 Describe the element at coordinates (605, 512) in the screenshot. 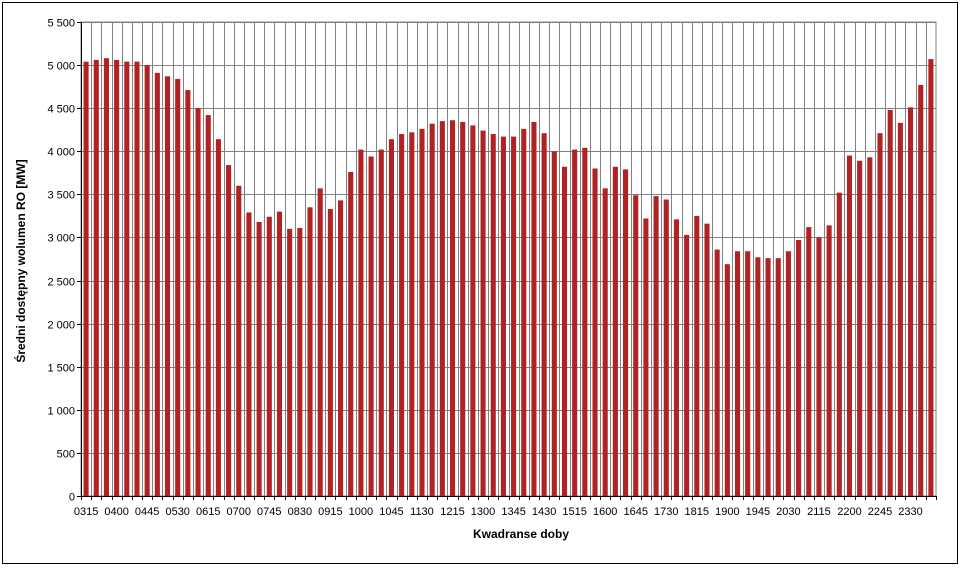

I see `x-tick-label: 1600` at that location.